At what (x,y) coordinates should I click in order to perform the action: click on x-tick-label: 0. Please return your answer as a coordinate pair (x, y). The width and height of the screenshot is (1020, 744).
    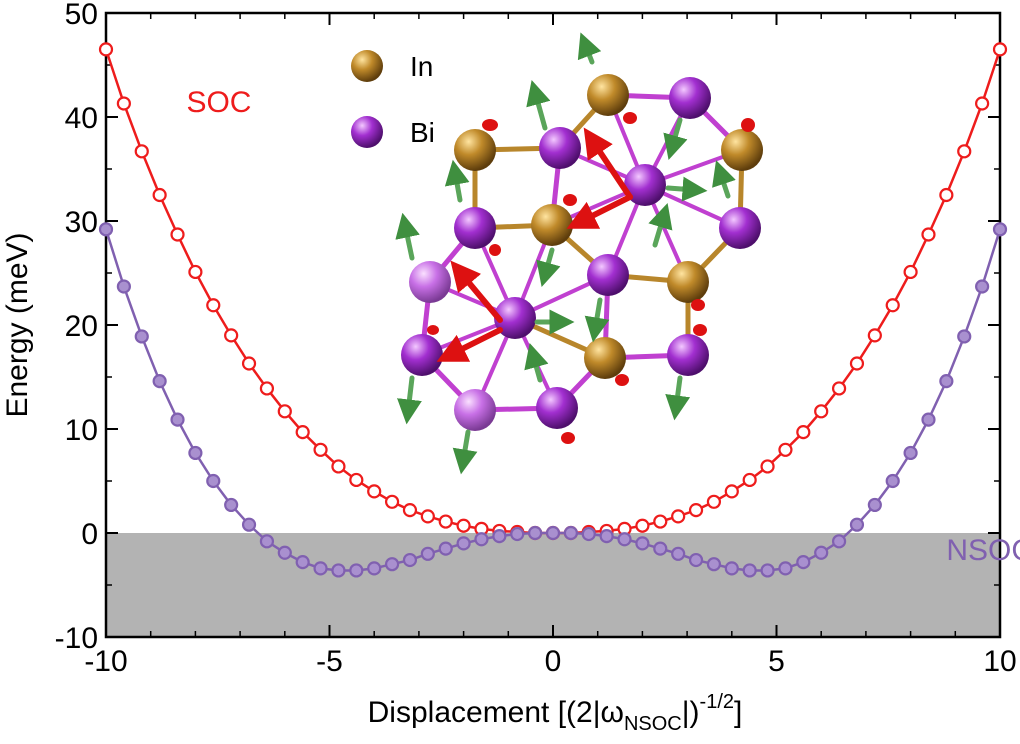
    Looking at the image, I should click on (553, 661).